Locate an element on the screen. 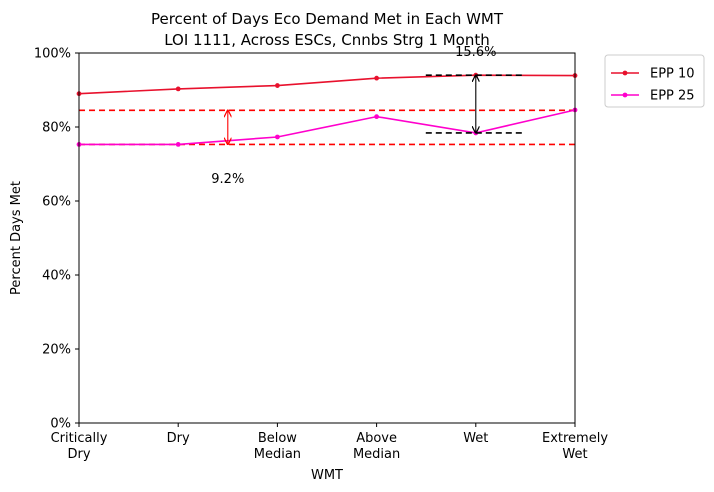 Image resolution: width=714 pixels, height=492 pixels. annotation-label-1: 9.2% is located at coordinates (227, 179).